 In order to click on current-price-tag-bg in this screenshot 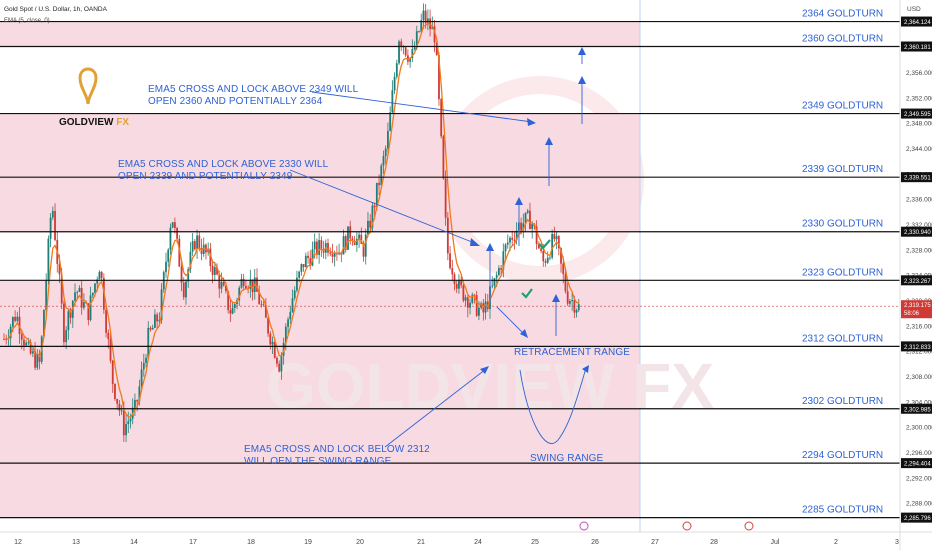, I will do `click(916, 309)`.